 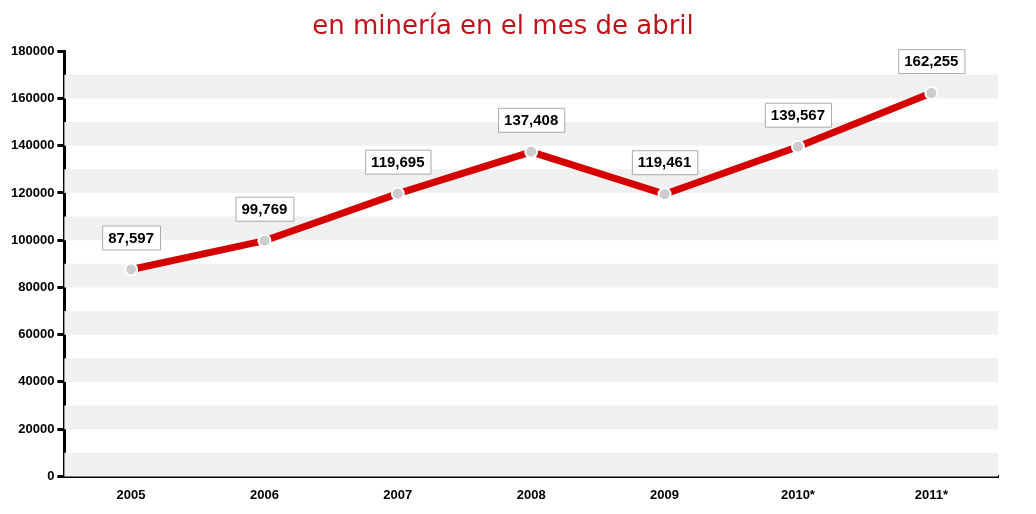 What do you see at coordinates (503, 25) in the screenshot?
I see `chart-title: en minería en el mes de abril` at bounding box center [503, 25].